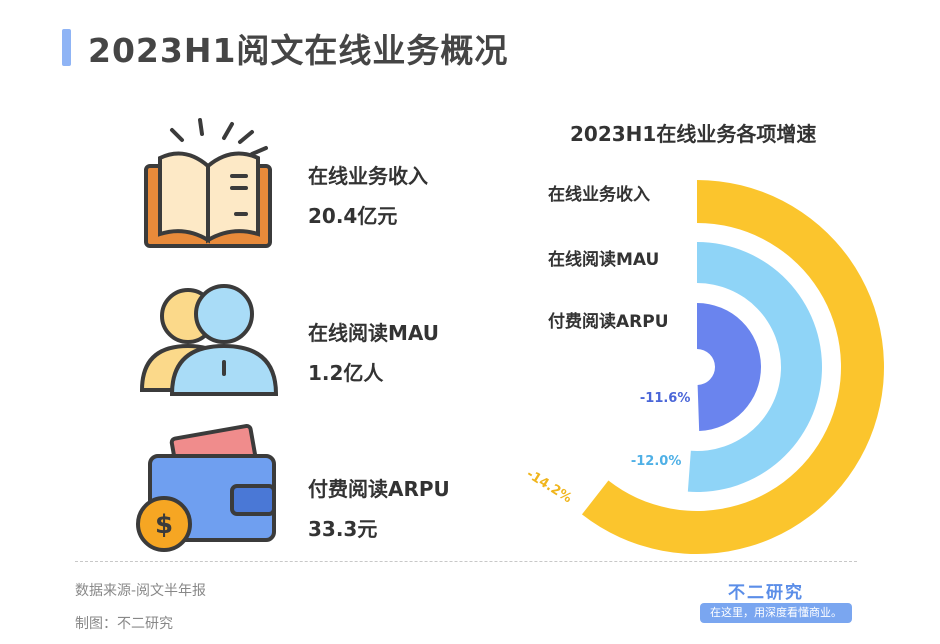 Image resolution: width=940 pixels, height=644 pixels. I want to click on data-label: -14.2%, so click(549, 486).